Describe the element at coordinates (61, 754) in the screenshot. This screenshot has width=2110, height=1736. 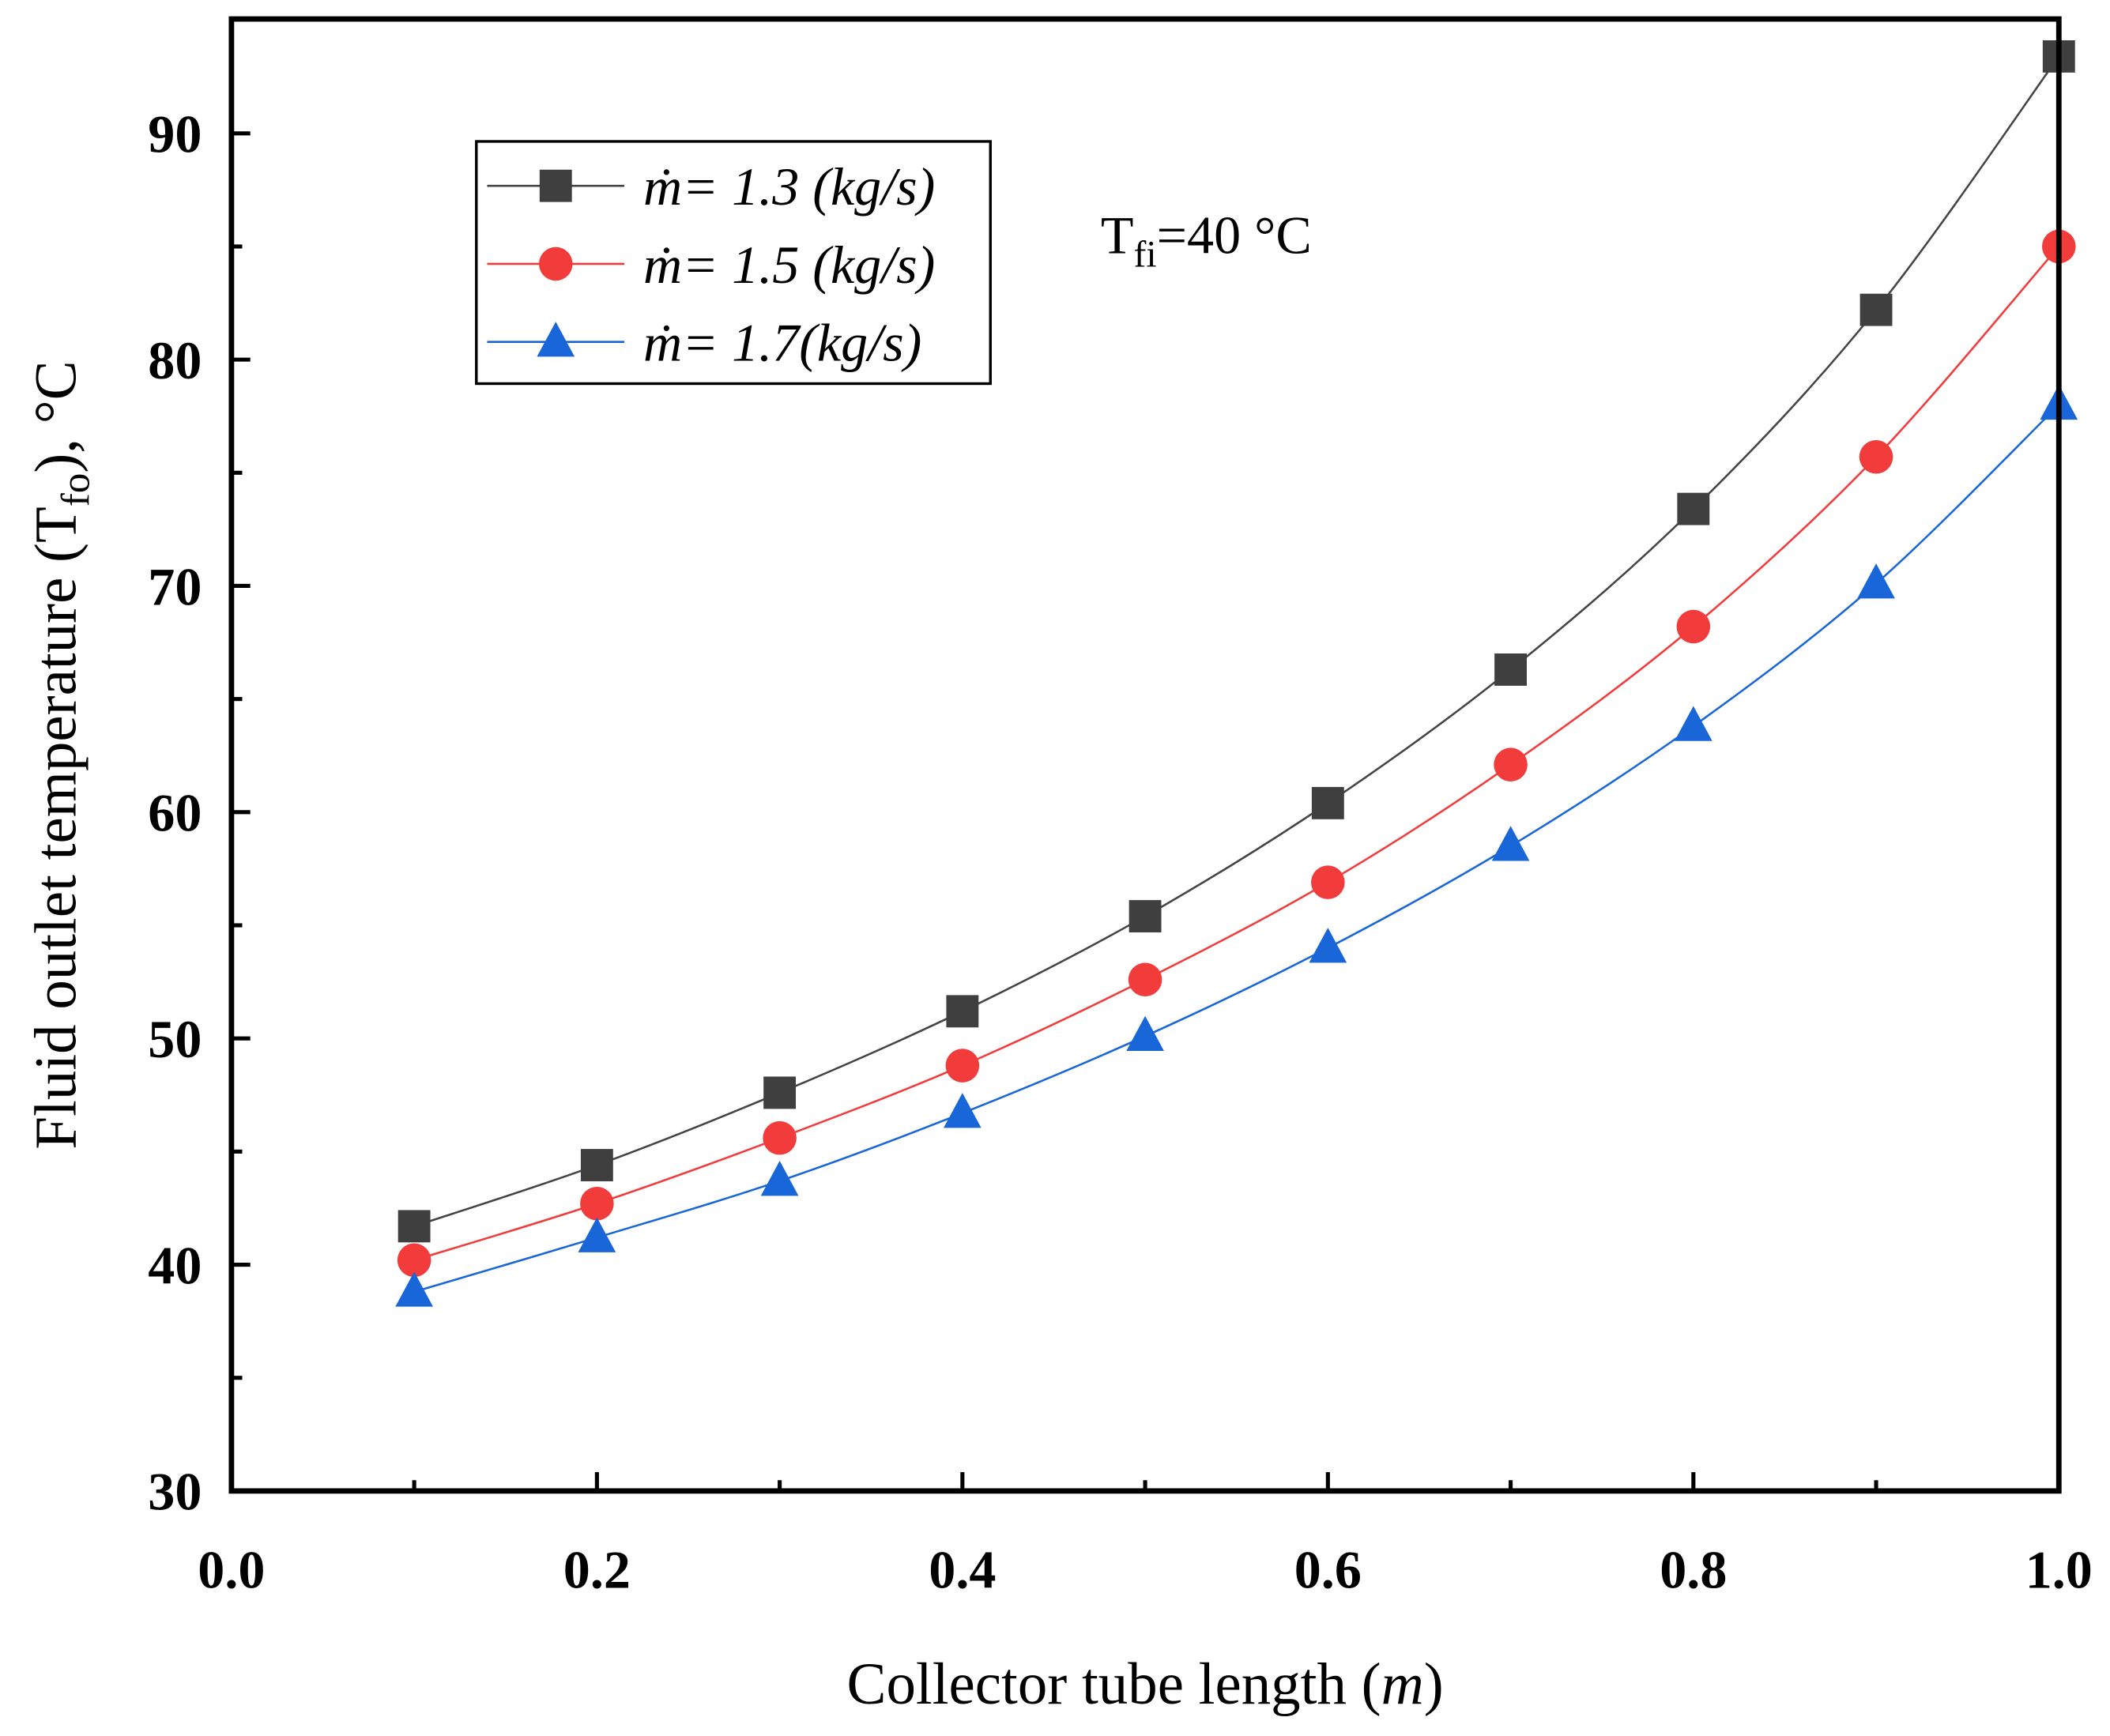
I see `y-axis-label: Fluid outlet temperature (Tfo), °C` at that location.